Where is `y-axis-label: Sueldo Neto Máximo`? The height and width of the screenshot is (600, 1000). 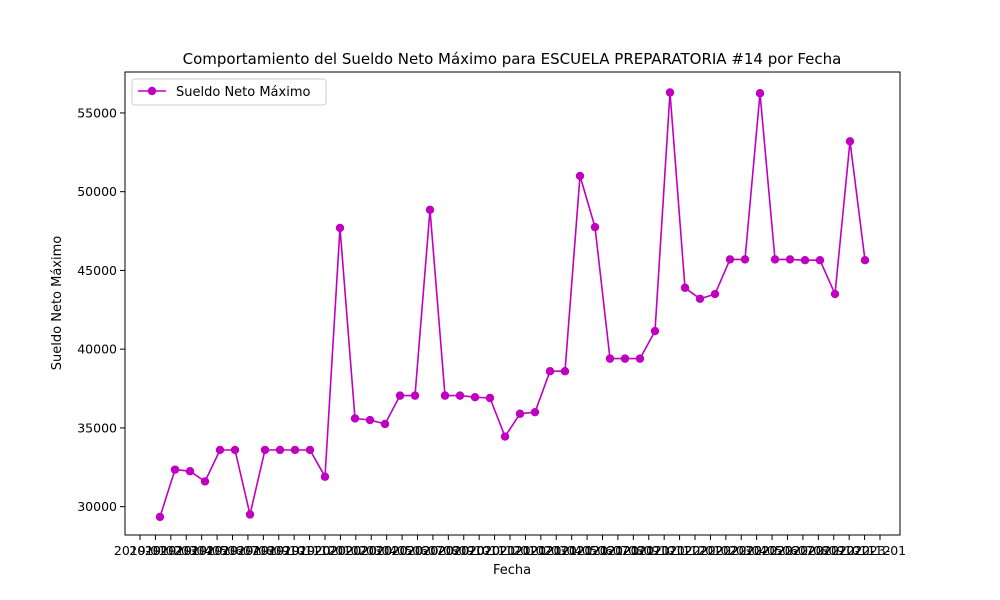 y-axis-label: Sueldo Neto Máximo is located at coordinates (57, 303).